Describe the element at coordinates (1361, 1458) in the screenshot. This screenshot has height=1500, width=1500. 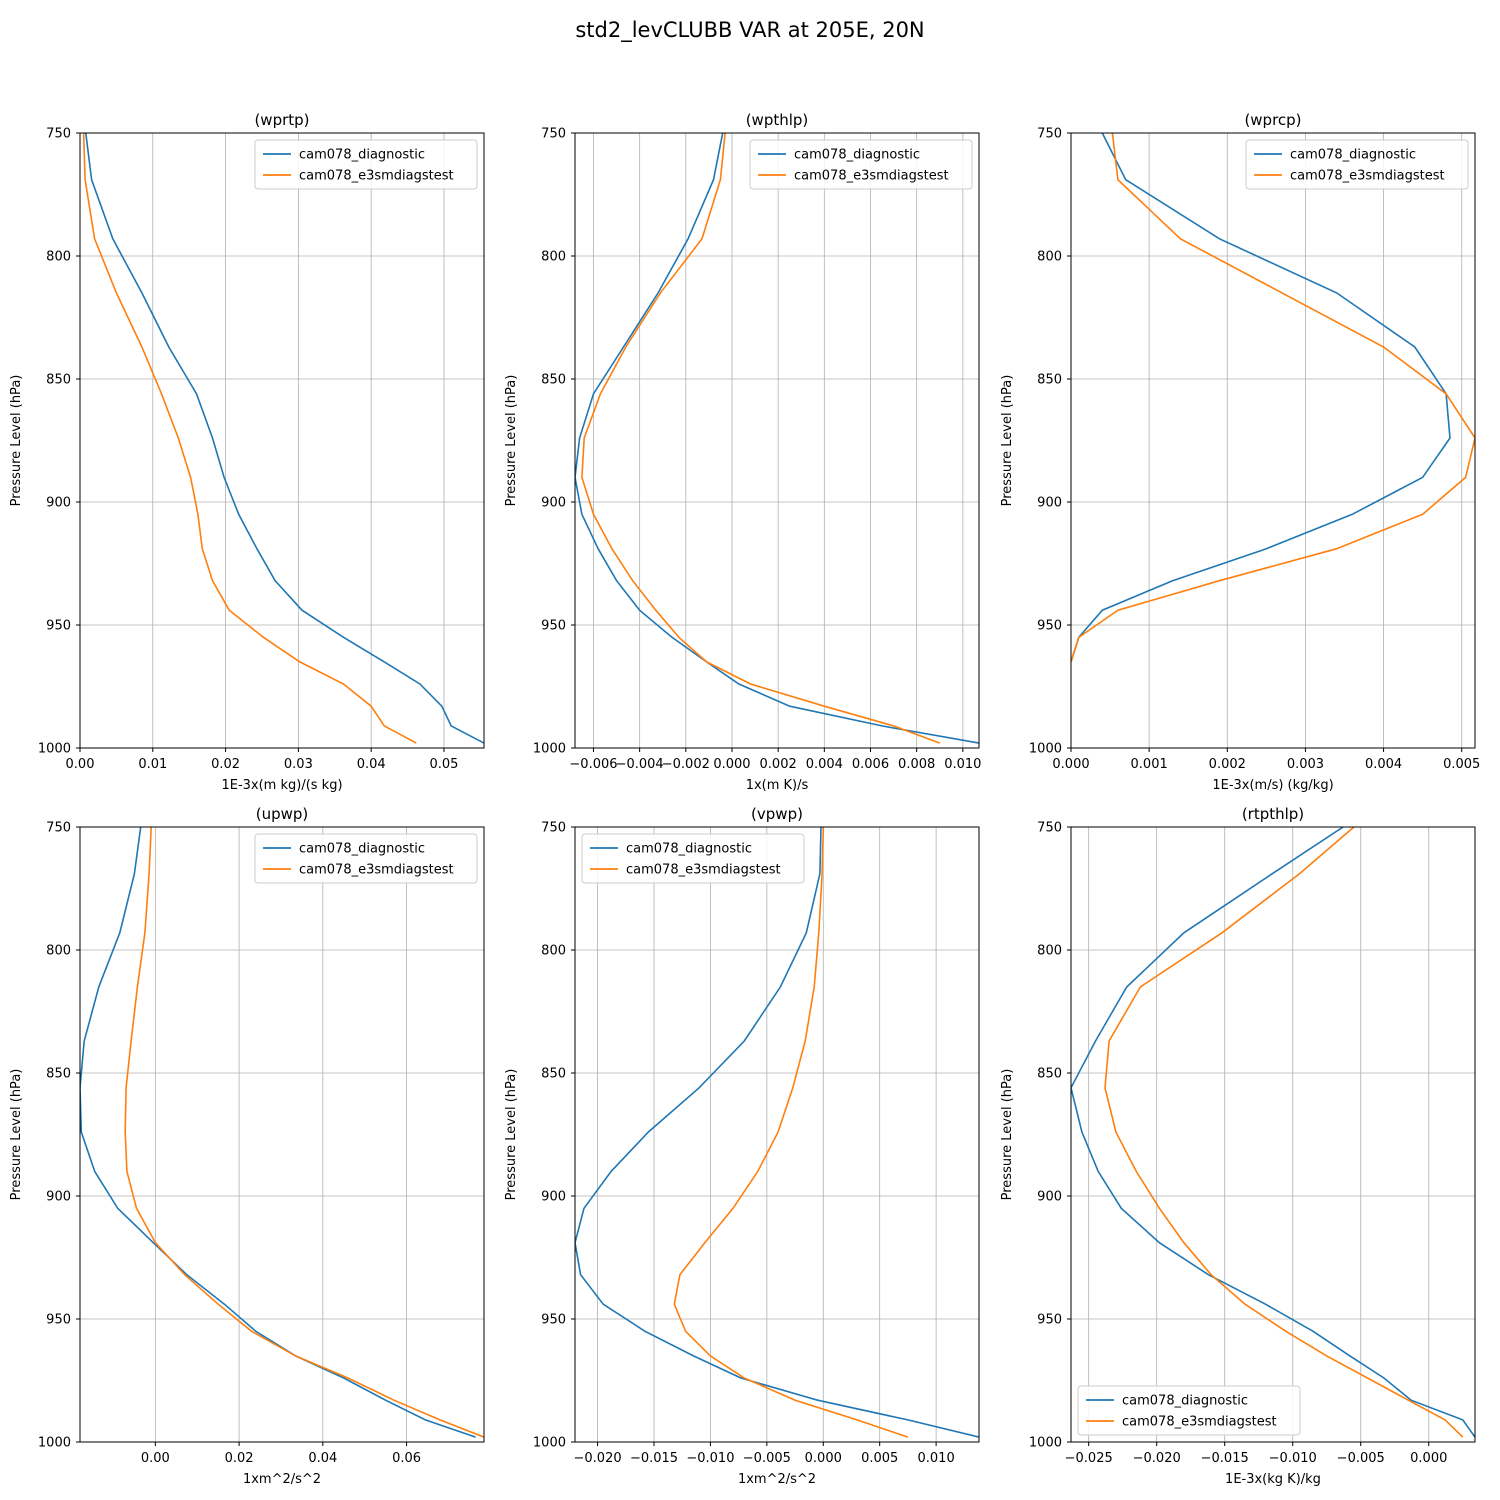
I see `x-tick-label: −0.005` at that location.